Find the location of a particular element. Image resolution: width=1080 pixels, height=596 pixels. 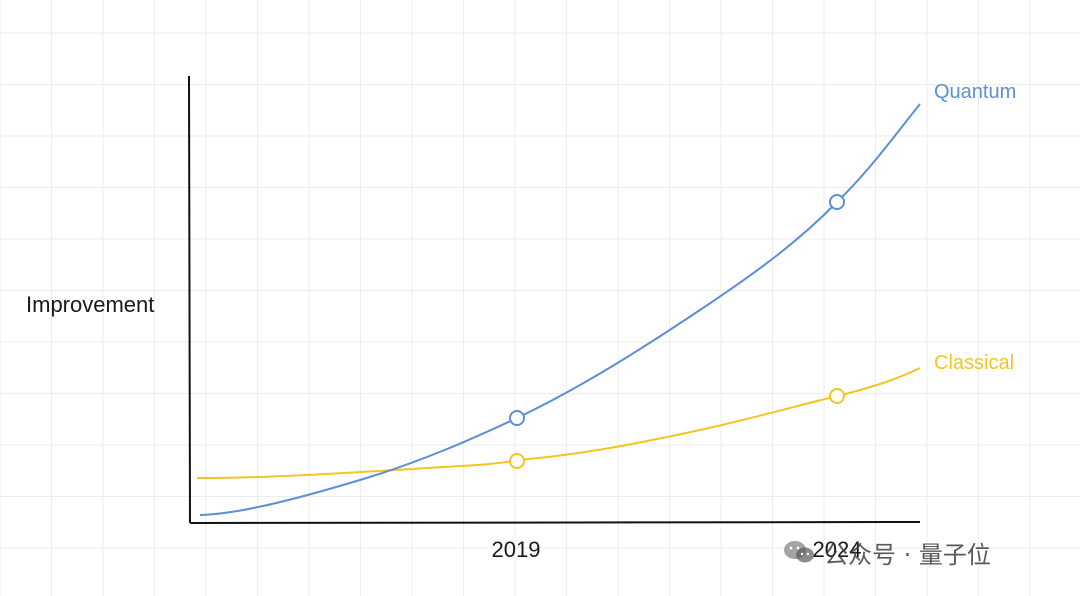

series-line-classical is located at coordinates (558, 423).